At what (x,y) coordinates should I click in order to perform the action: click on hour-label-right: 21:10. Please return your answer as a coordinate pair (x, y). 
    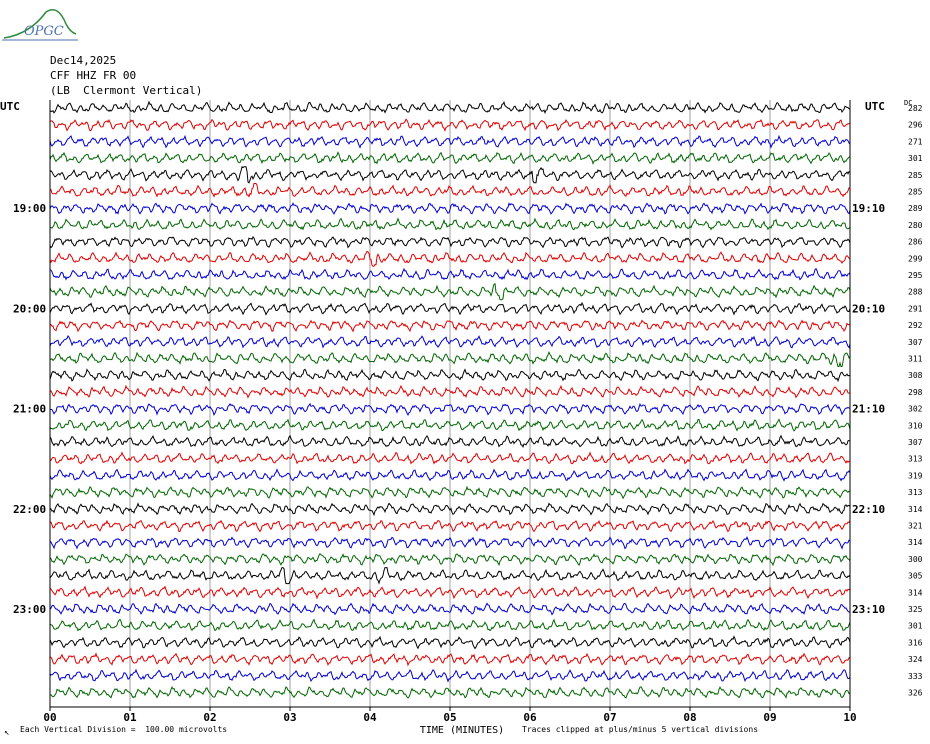
    Looking at the image, I should click on (868, 409).